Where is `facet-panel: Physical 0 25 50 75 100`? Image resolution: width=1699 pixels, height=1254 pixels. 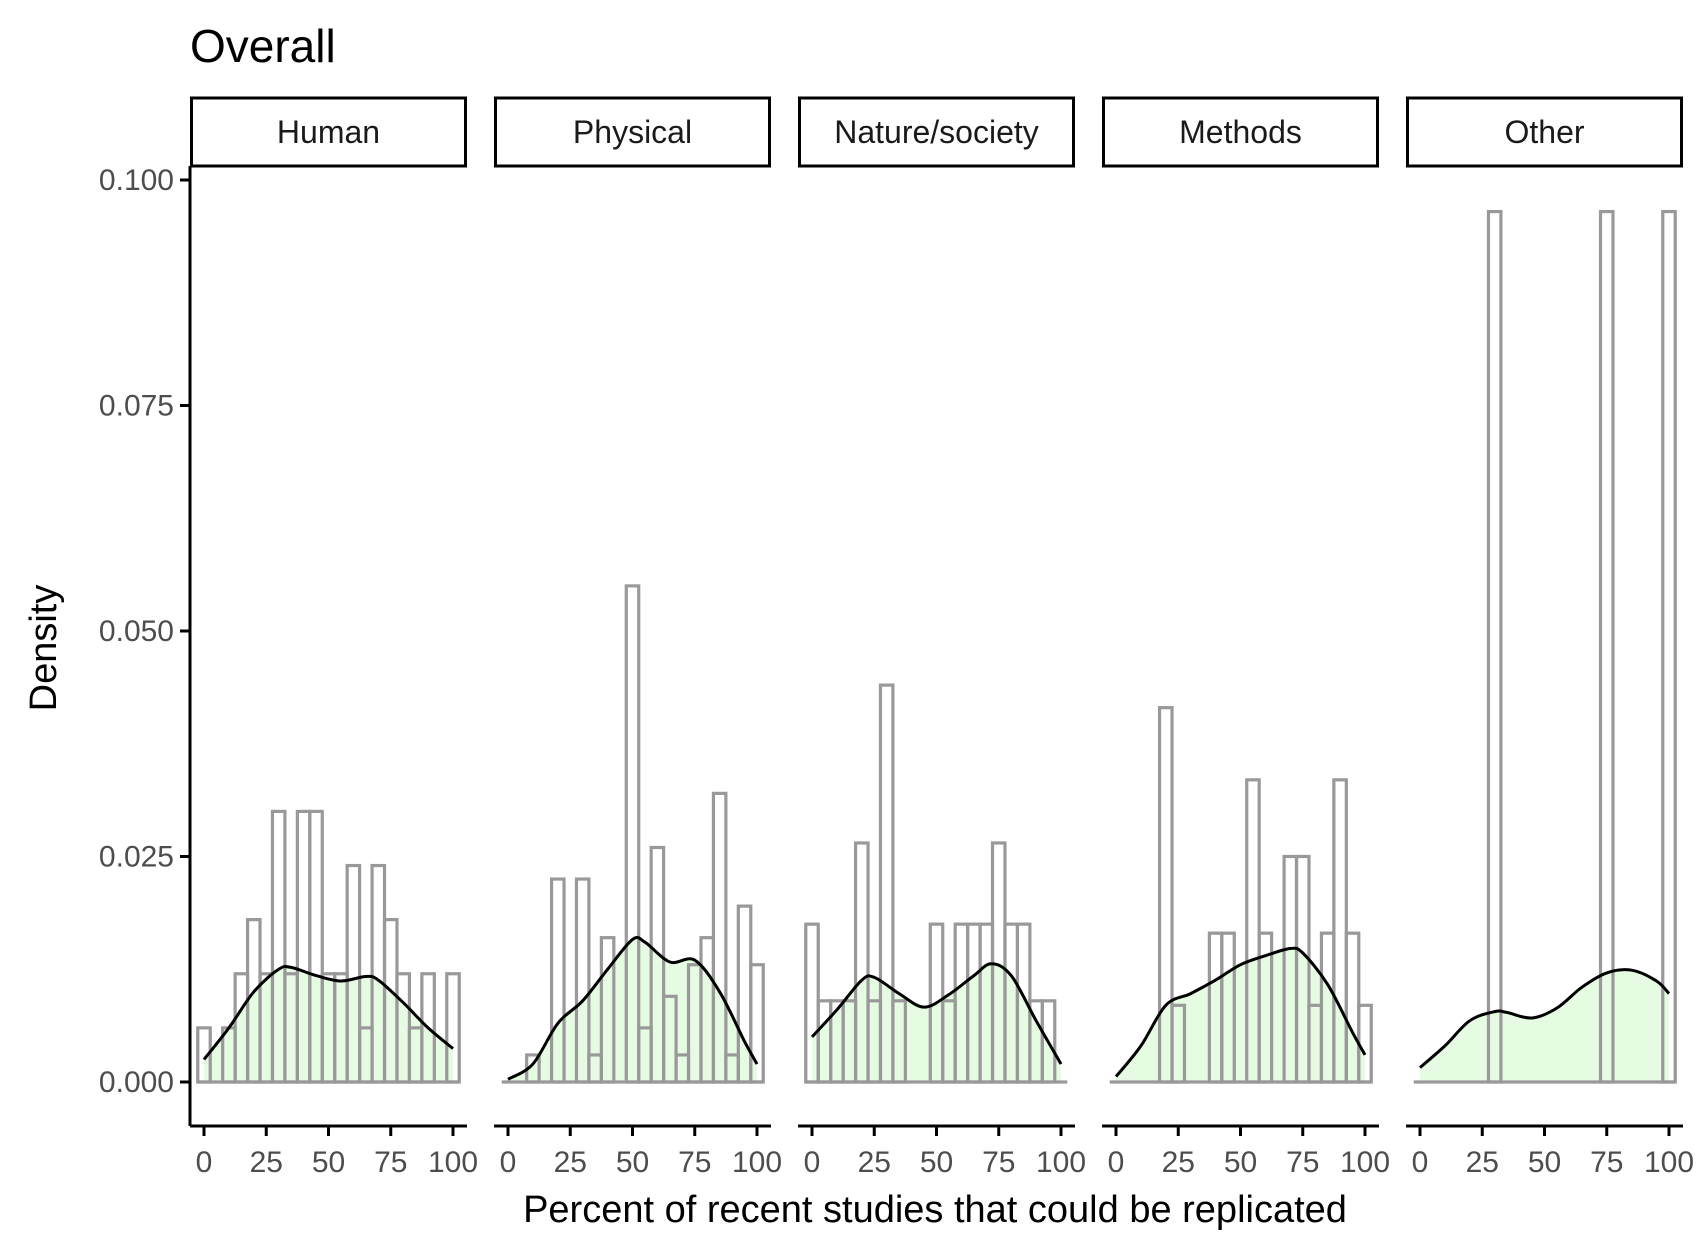
facet-panel: Physical 0 25 50 75 100 is located at coordinates (638, 637).